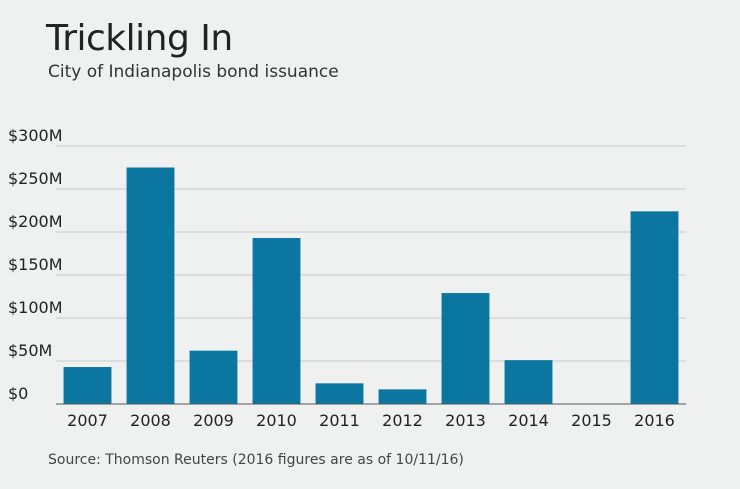 The width and height of the screenshot is (740, 489). I want to click on chart-title: Trickling In, so click(139, 38).